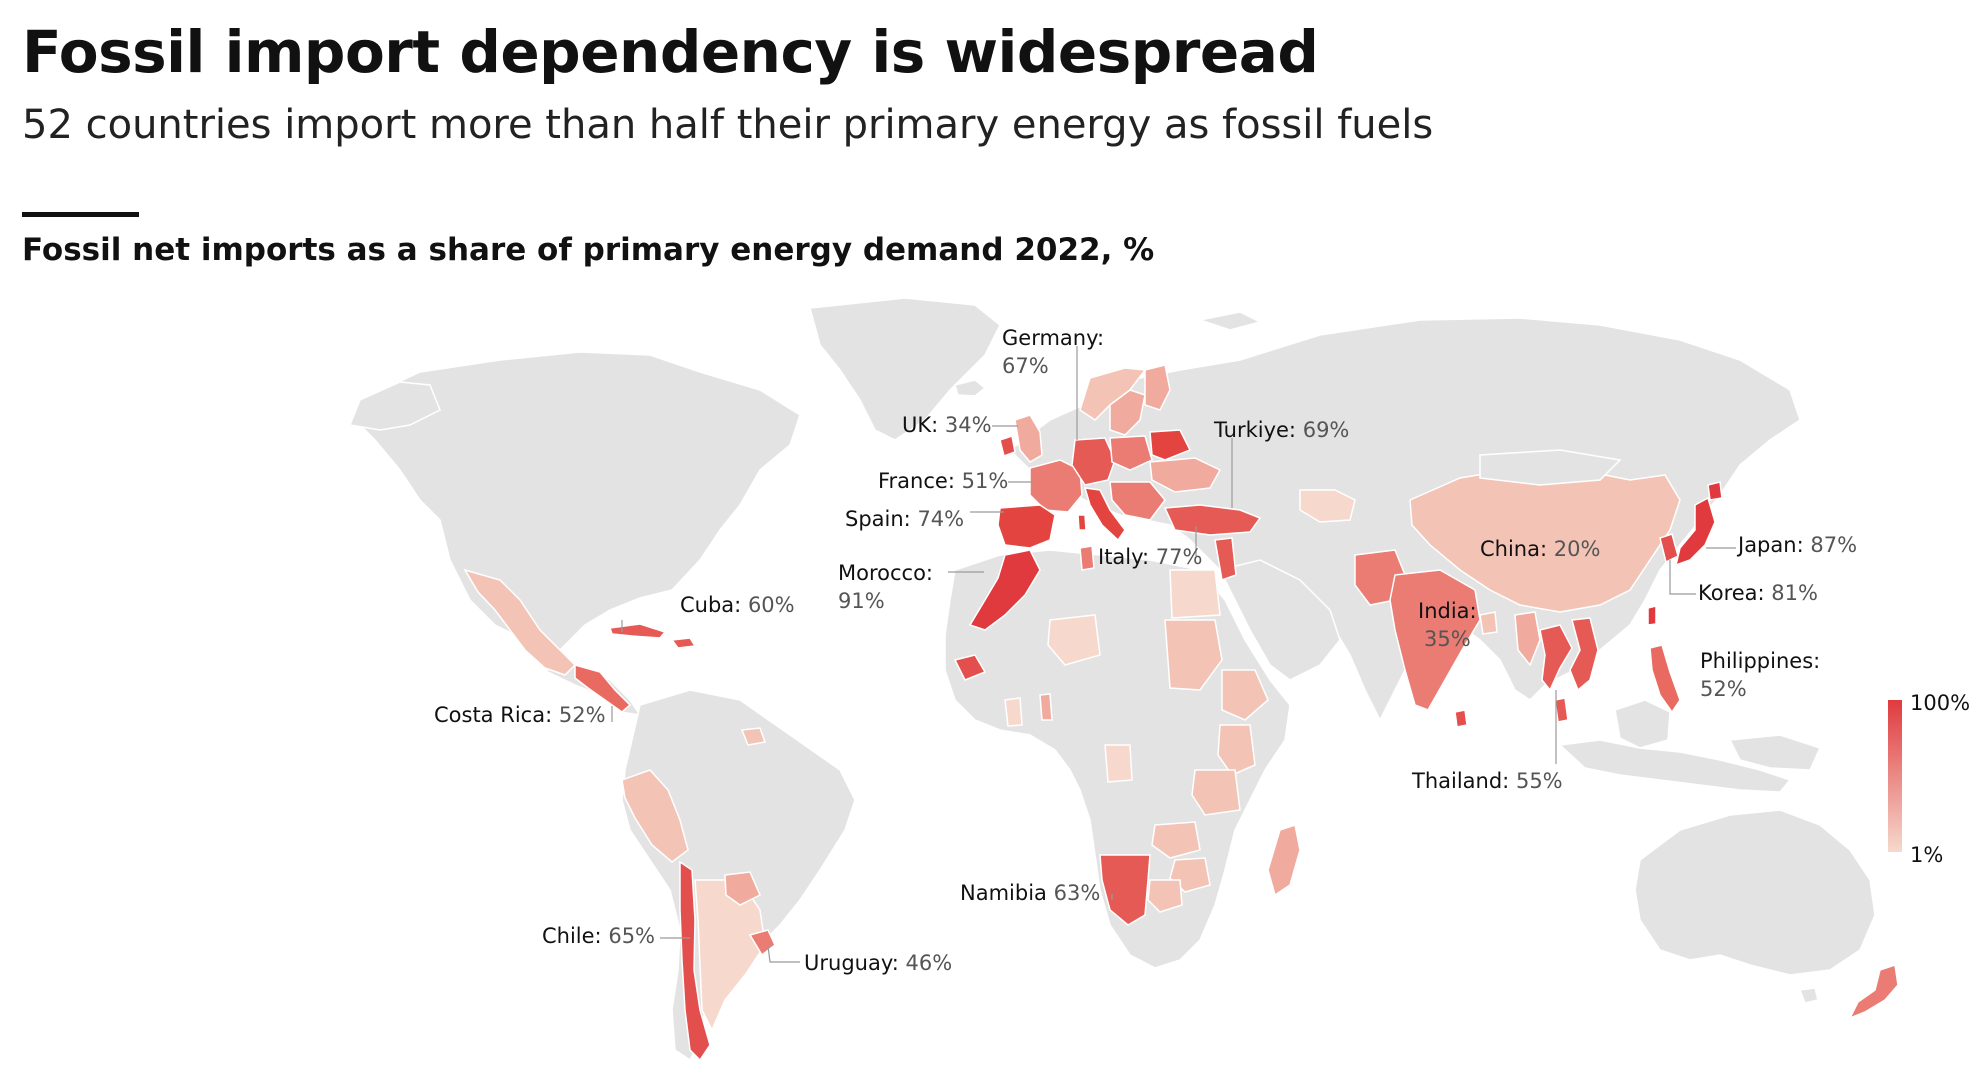 Image resolution: width=1972 pixels, height=1082 pixels. What do you see at coordinates (1087, 558) in the screenshot?
I see `country-tunisia` at bounding box center [1087, 558].